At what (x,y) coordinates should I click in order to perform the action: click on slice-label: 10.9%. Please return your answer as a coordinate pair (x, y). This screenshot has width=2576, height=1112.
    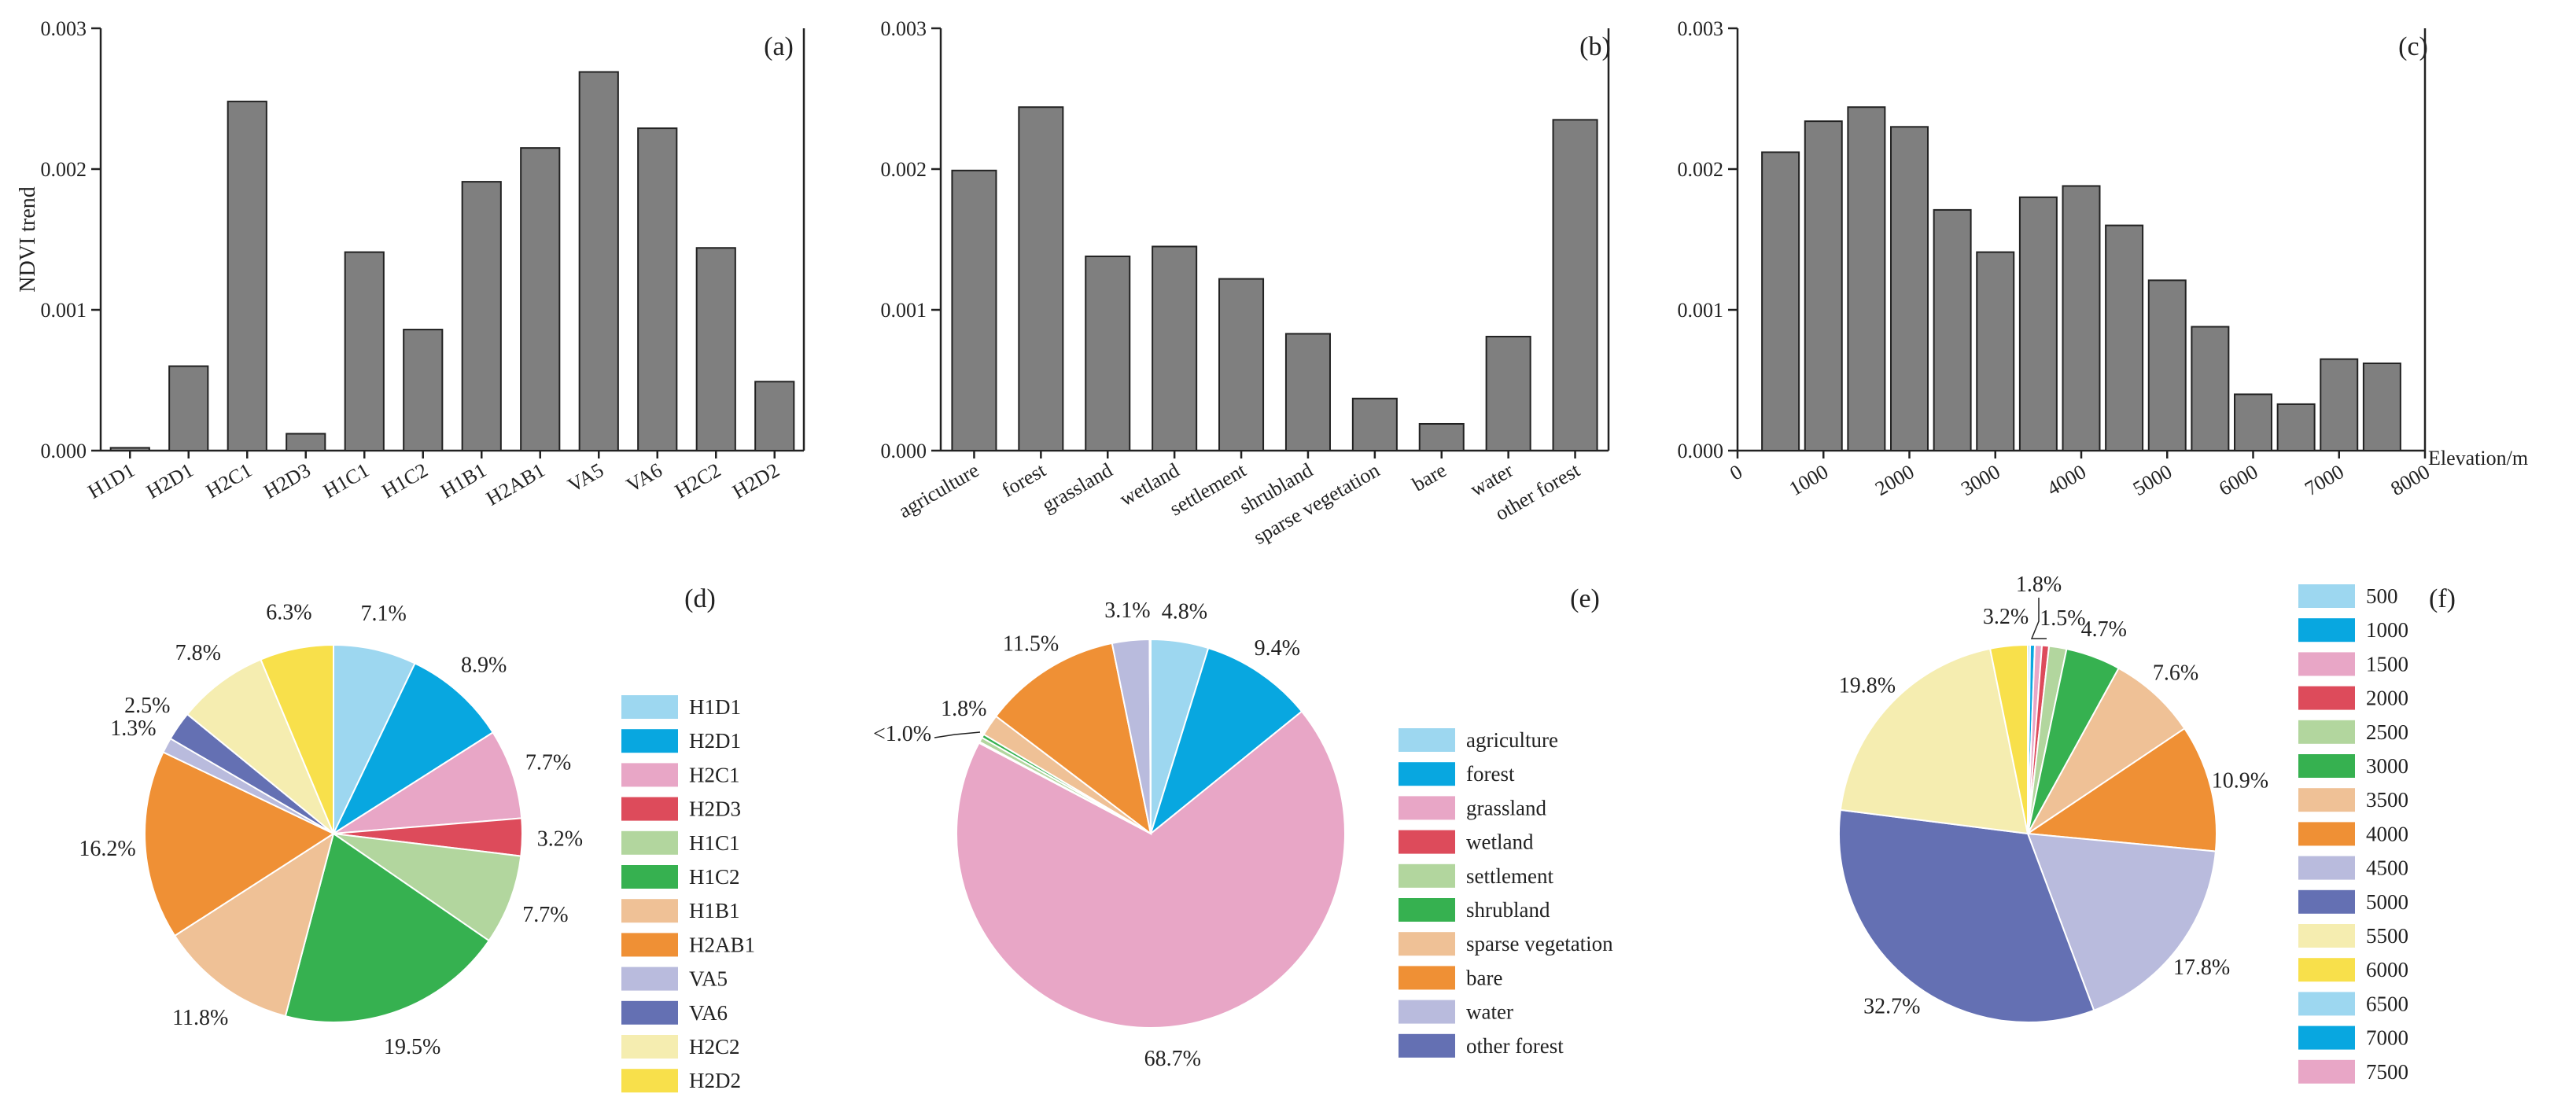
    Looking at the image, I should click on (2240, 781).